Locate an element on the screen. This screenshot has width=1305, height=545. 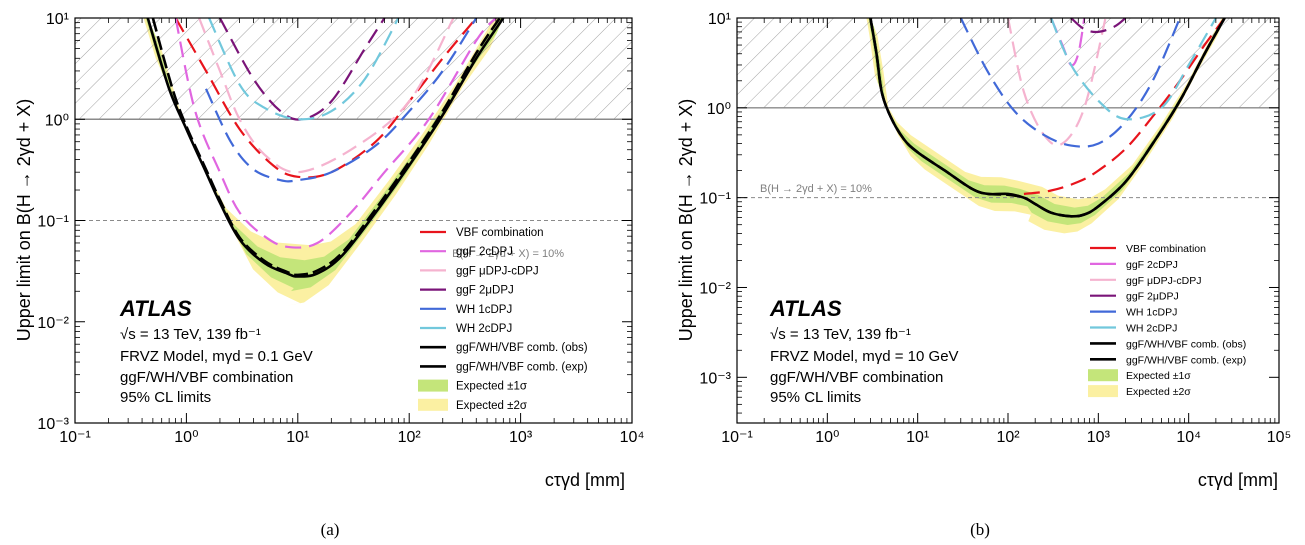
series-line-ggf2mu-b is located at coordinates (1098, 26).